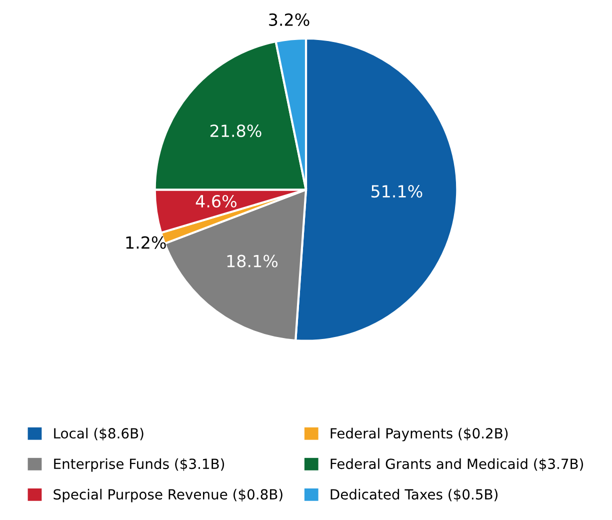  What do you see at coordinates (236, 131) in the screenshot?
I see `data-label: 21.8%` at bounding box center [236, 131].